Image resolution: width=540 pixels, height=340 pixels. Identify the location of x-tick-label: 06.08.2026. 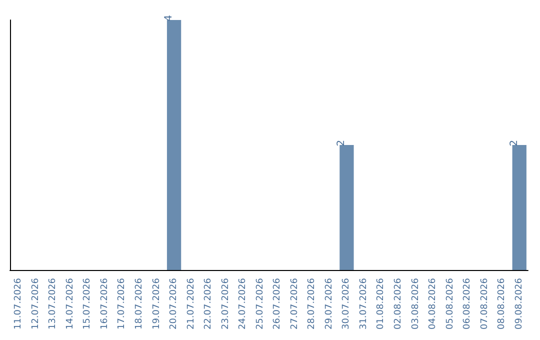
(467, 304).